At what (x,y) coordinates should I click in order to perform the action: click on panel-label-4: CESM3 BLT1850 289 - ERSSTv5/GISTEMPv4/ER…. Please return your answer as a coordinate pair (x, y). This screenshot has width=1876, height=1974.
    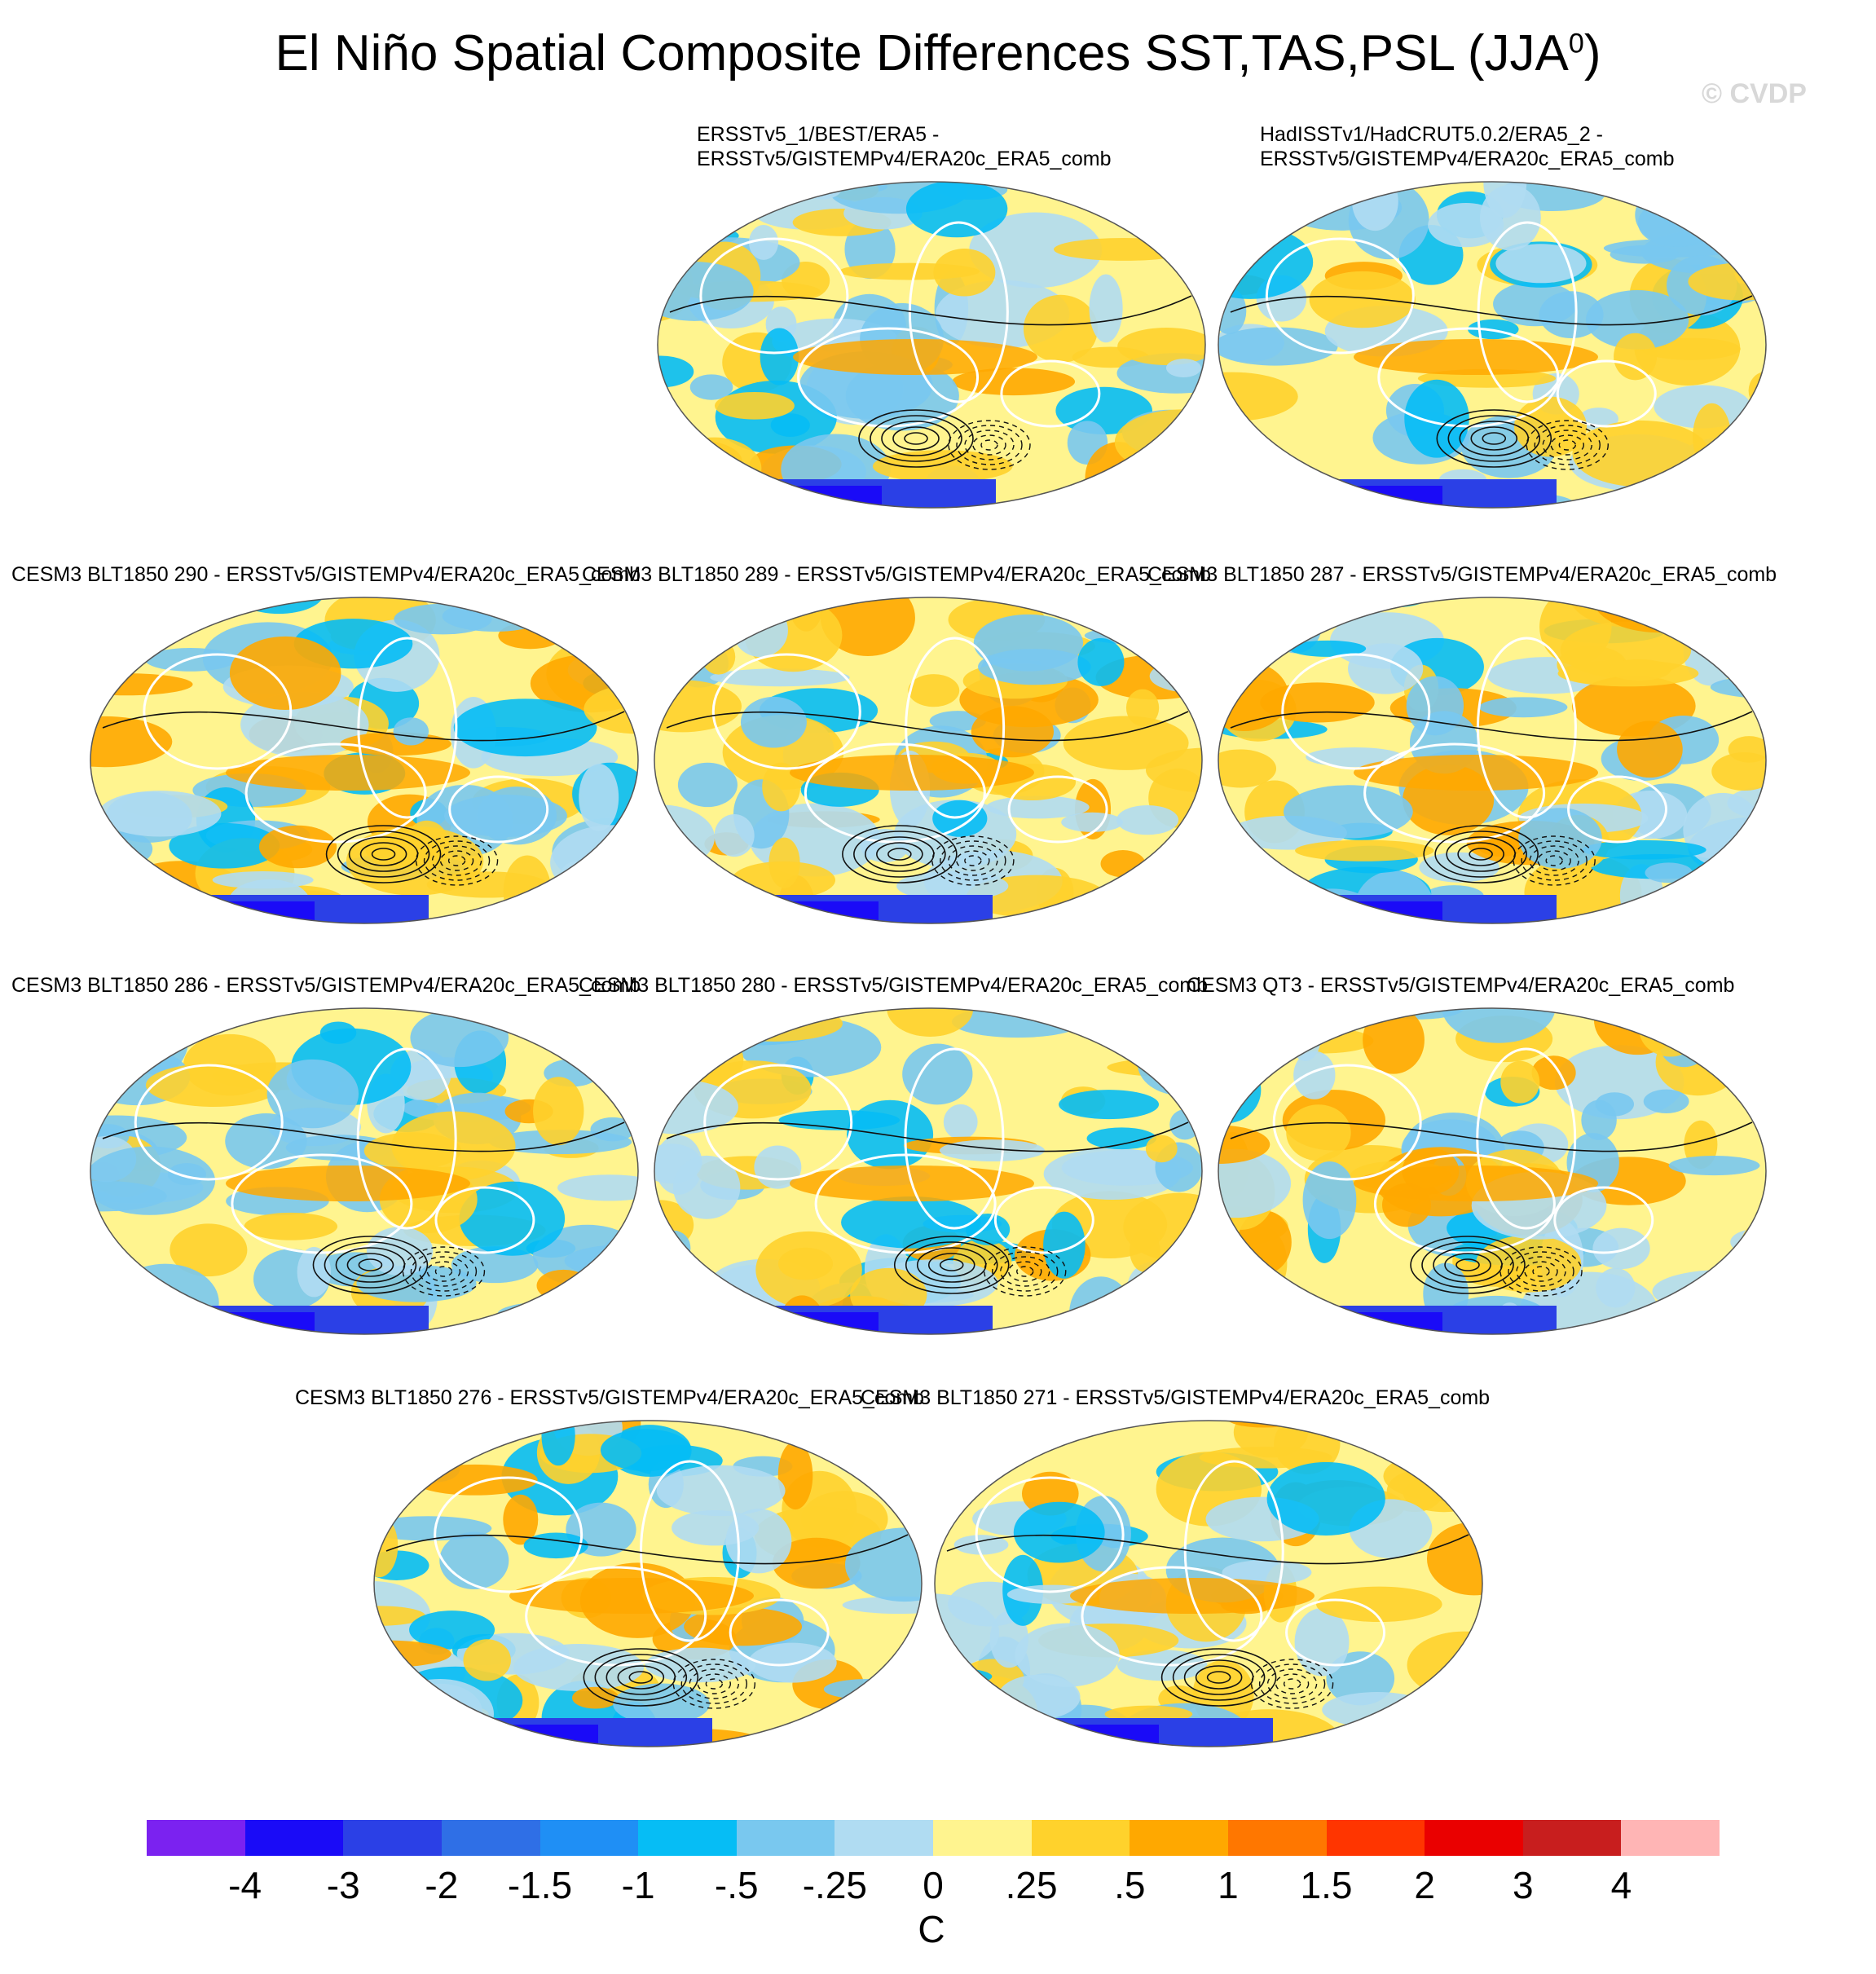
    Looking at the image, I should click on (897, 574).